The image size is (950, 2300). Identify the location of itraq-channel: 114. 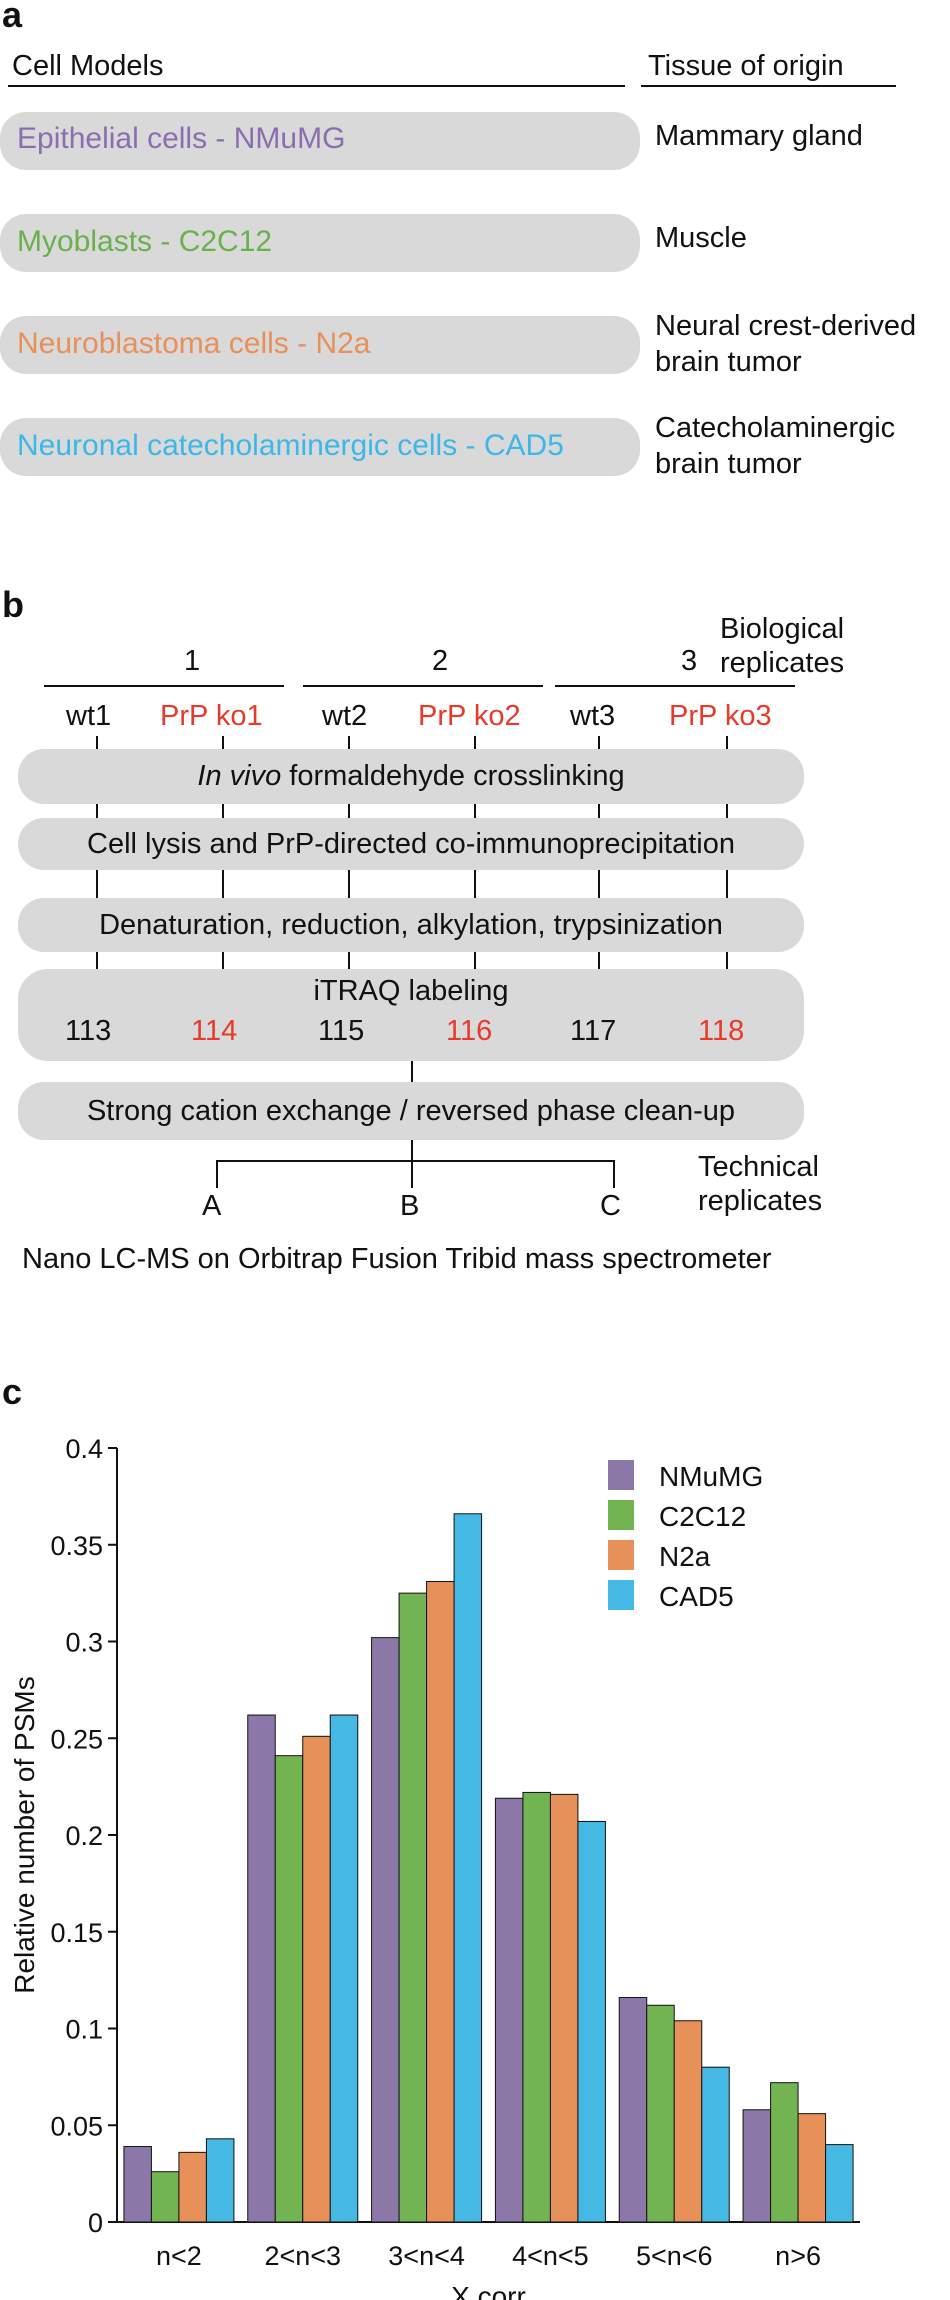
(214, 1031).